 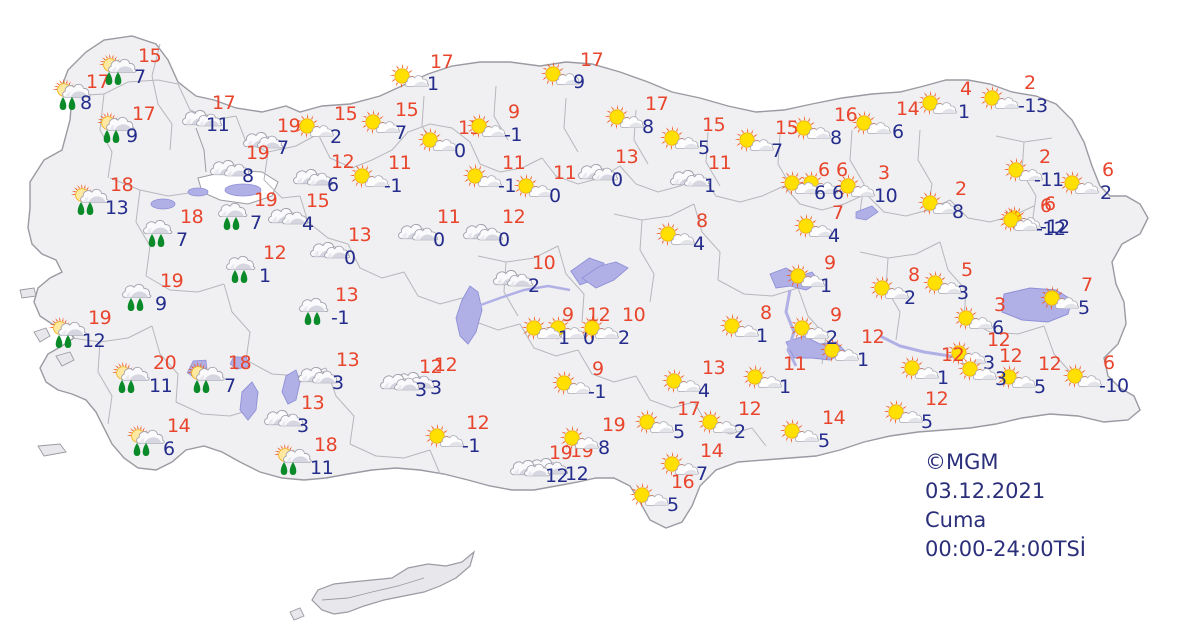 What do you see at coordinates (956, 520) in the screenshot?
I see `credit-day: Cuma` at bounding box center [956, 520].